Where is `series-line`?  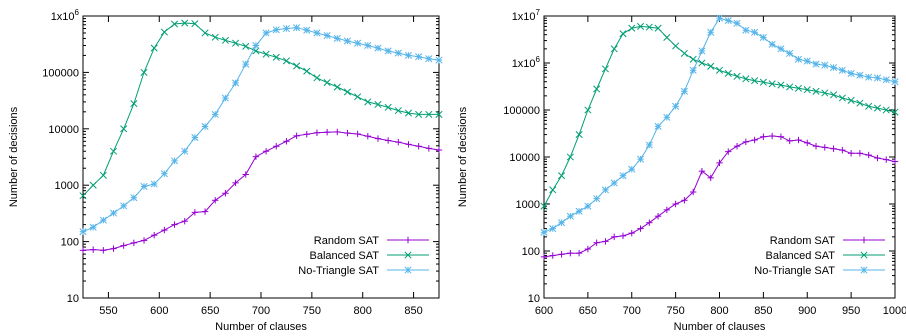
series-line is located at coordinates (261, 191).